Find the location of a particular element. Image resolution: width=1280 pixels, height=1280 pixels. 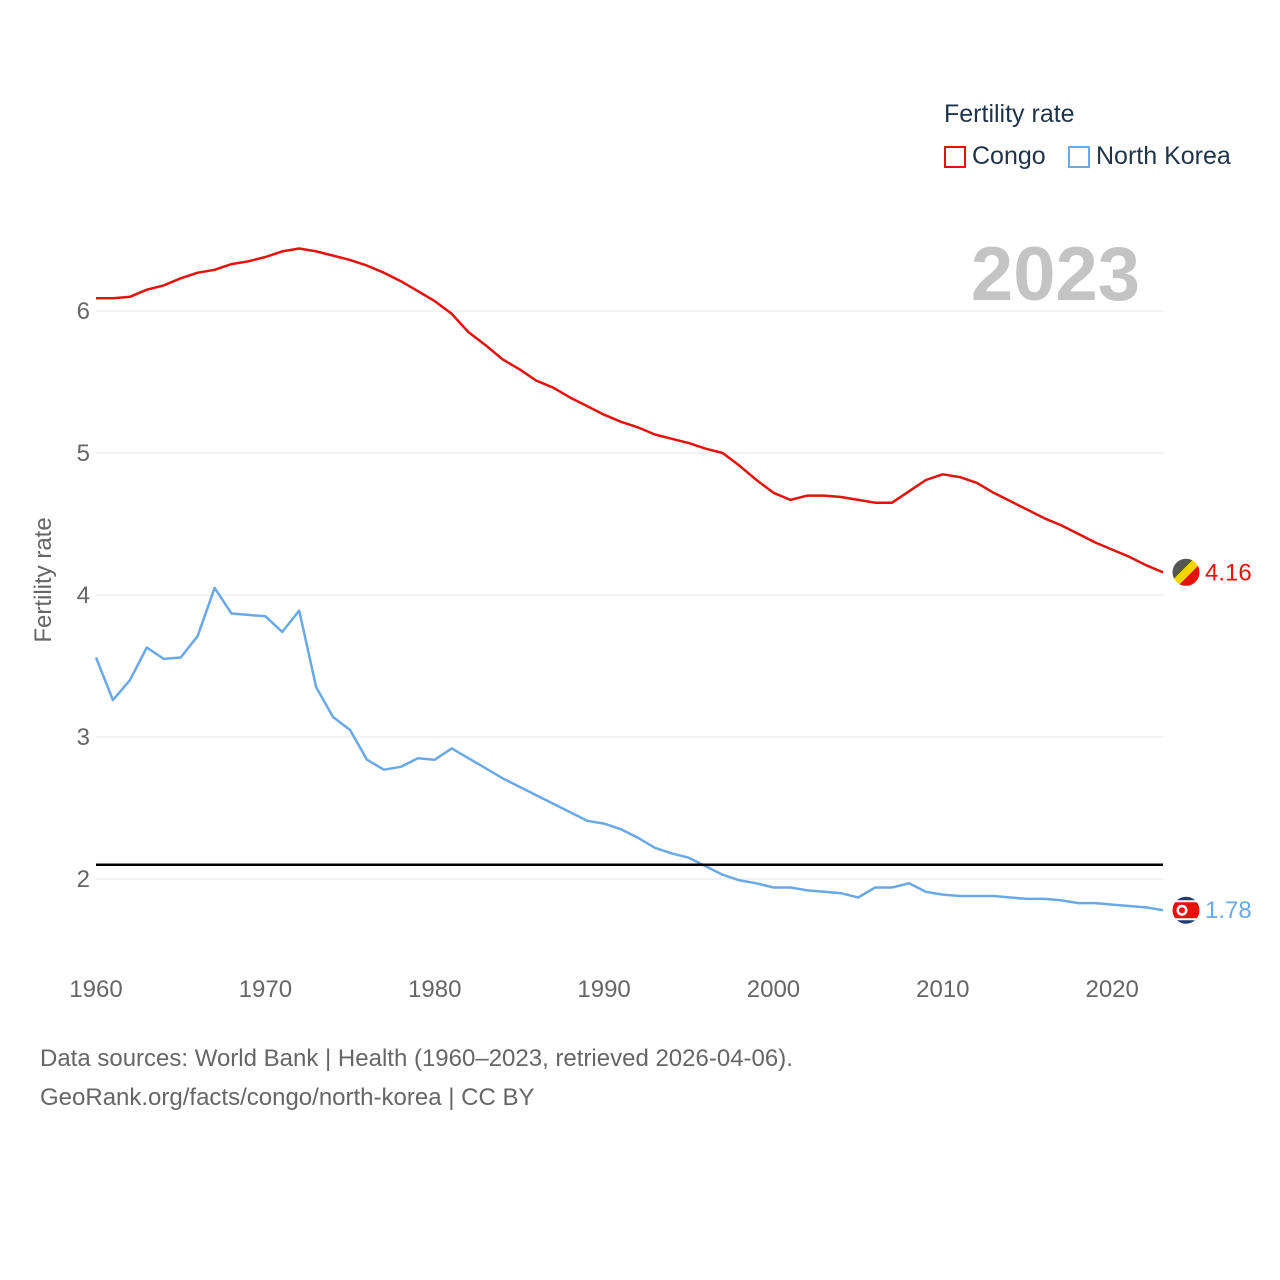

x-tick-2000: 2000 is located at coordinates (773, 989).